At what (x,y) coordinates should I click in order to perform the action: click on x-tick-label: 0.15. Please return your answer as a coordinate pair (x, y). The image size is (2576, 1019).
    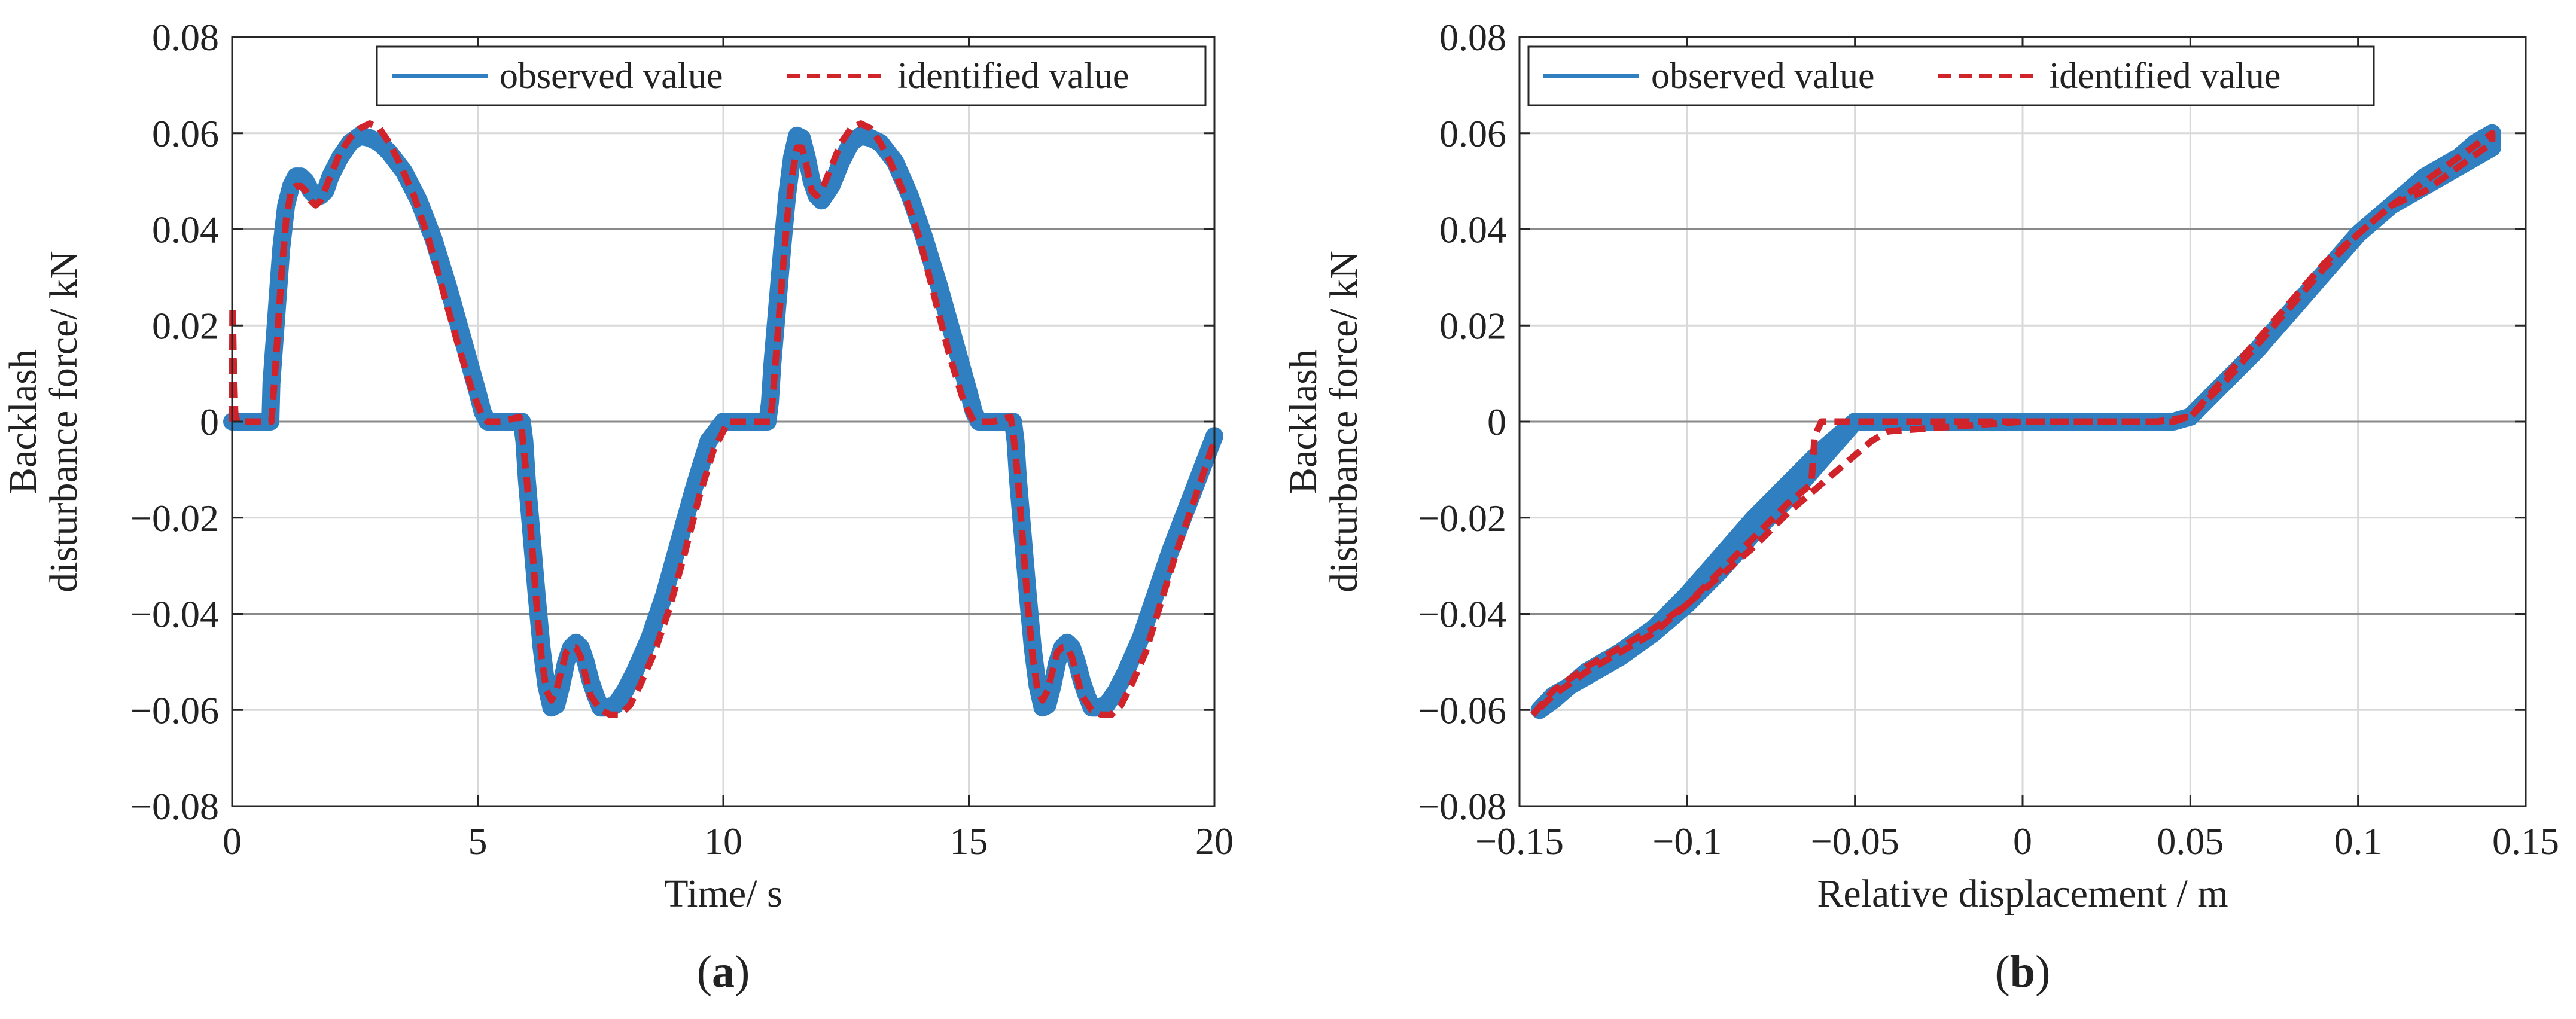
    Looking at the image, I should click on (2525, 841).